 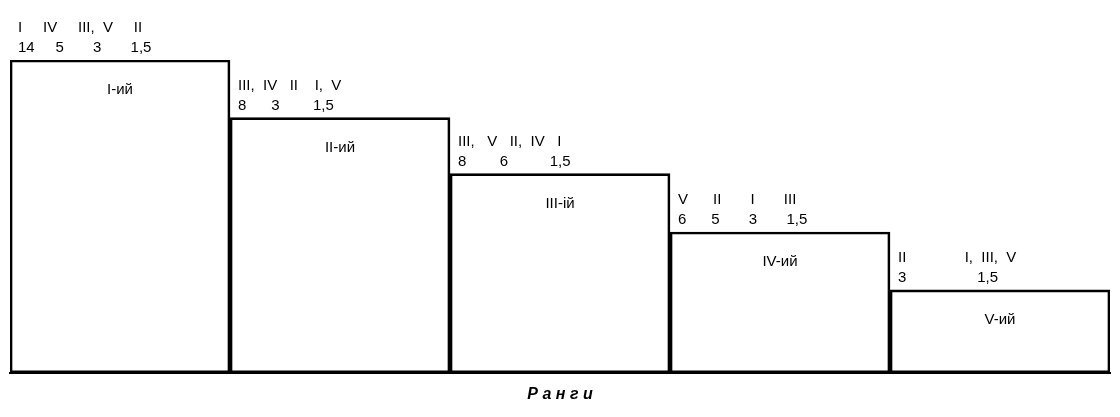 I want to click on x-tick-label: II-ий, so click(x=340, y=146).